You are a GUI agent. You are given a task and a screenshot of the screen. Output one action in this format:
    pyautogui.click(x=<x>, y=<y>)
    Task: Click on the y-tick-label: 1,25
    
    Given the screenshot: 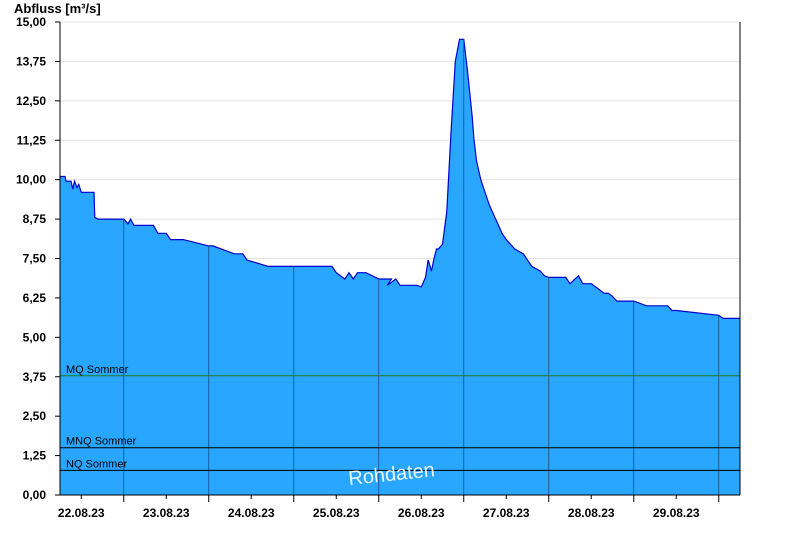 What is the action you would take?
    pyautogui.click(x=35, y=456)
    